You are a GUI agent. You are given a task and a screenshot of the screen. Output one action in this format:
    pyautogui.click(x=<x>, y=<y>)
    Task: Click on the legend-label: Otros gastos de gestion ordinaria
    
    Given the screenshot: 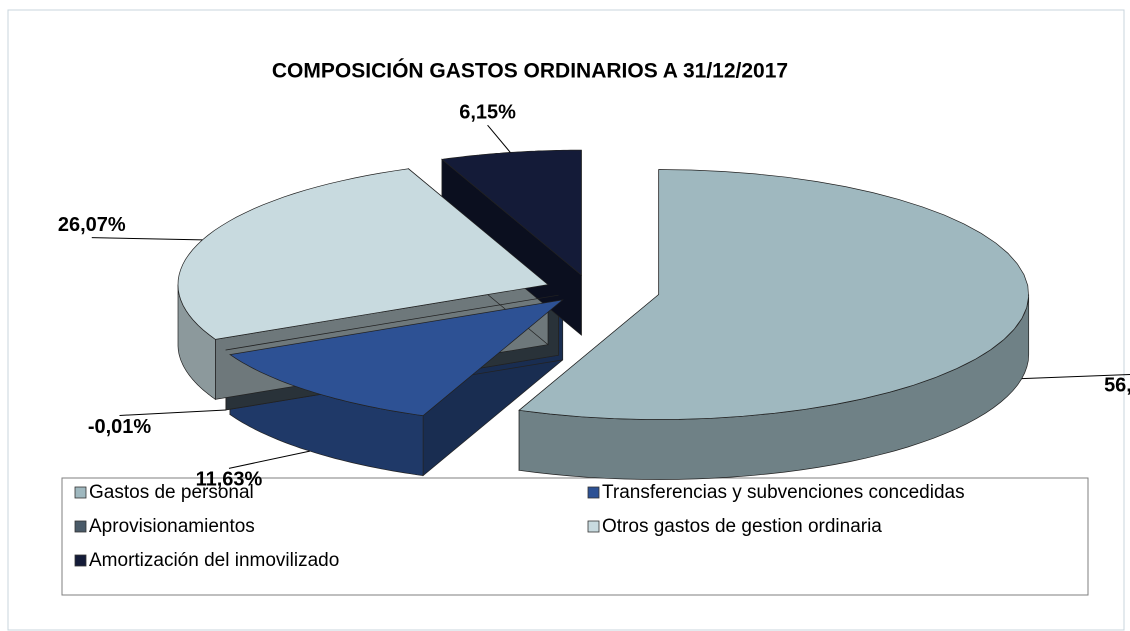 What is the action you would take?
    pyautogui.click(x=742, y=526)
    